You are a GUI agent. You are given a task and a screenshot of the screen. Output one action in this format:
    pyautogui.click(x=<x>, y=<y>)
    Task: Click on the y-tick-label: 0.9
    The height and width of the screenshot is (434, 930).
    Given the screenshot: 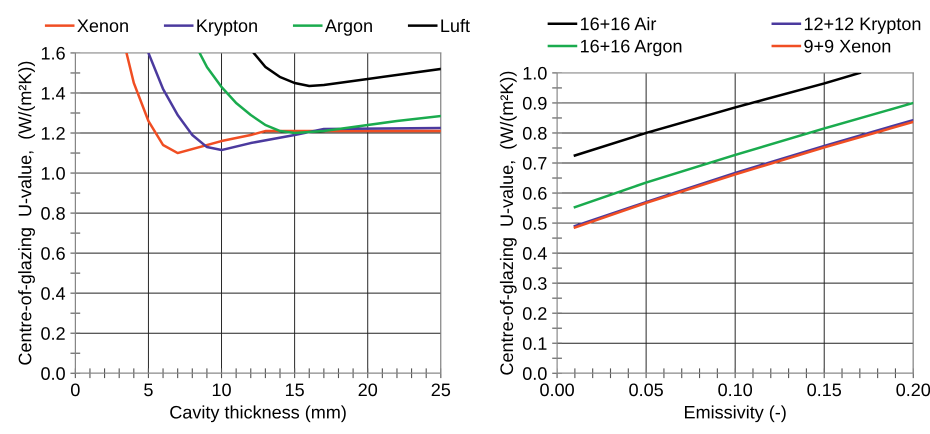 What is the action you would take?
    pyautogui.click(x=534, y=103)
    